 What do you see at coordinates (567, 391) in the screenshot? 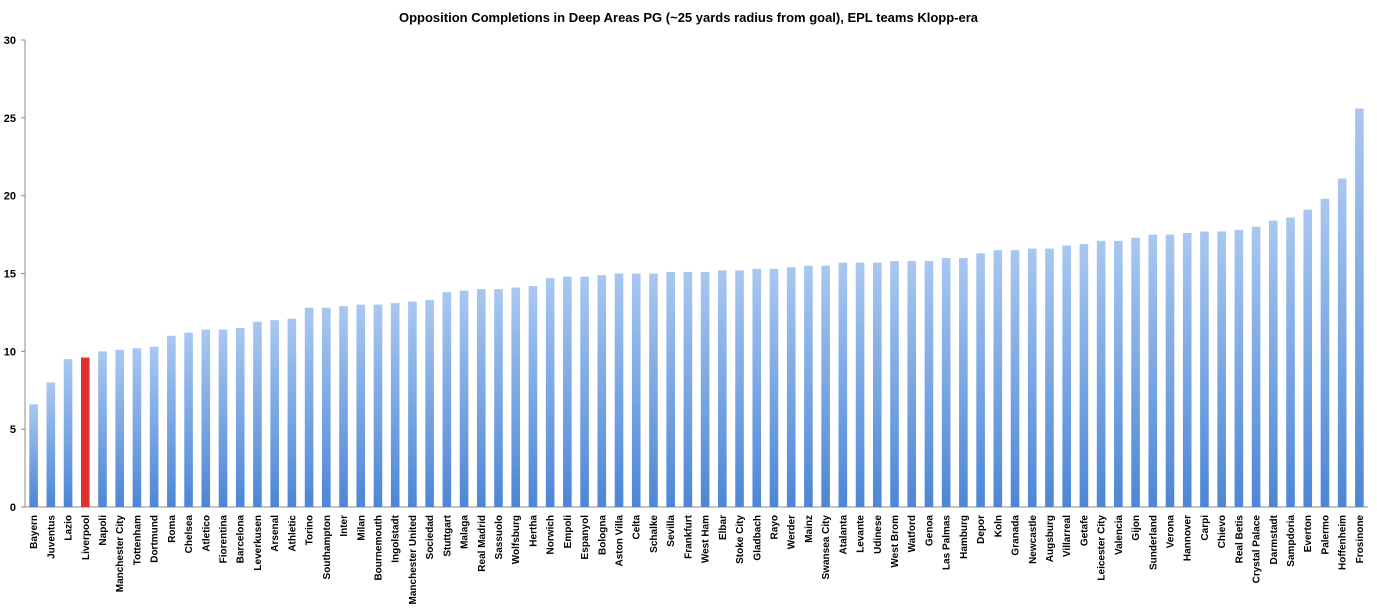
I see `bar-empoli` at bounding box center [567, 391].